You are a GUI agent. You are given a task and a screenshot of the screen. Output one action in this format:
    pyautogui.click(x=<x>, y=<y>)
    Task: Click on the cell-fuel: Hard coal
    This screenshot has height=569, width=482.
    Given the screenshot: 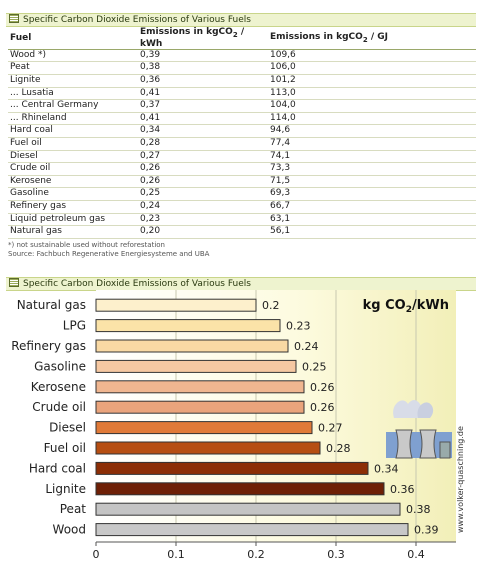 What is the action you would take?
    pyautogui.click(x=73, y=131)
    